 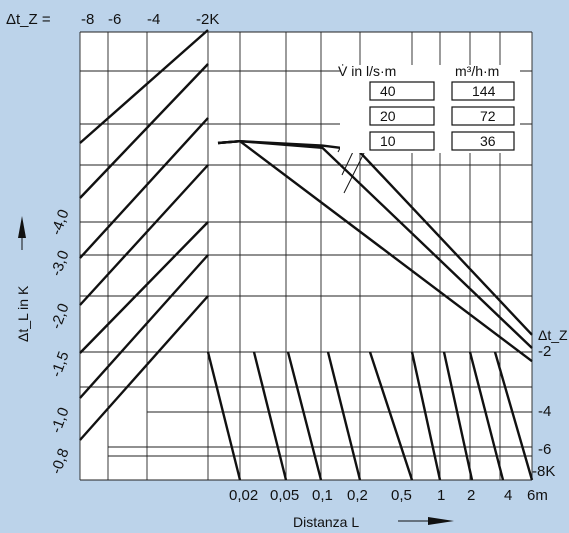 I want to click on bottom-axis-ticks: 0,02 0,05 0,1 0,2 0,5 1 2 4 6m, so click(x=388, y=495).